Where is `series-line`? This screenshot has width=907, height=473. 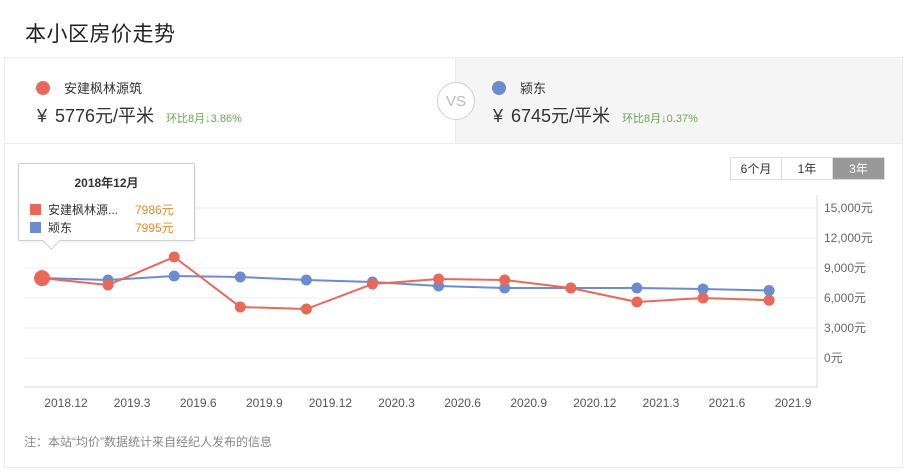 series-line is located at coordinates (405, 283).